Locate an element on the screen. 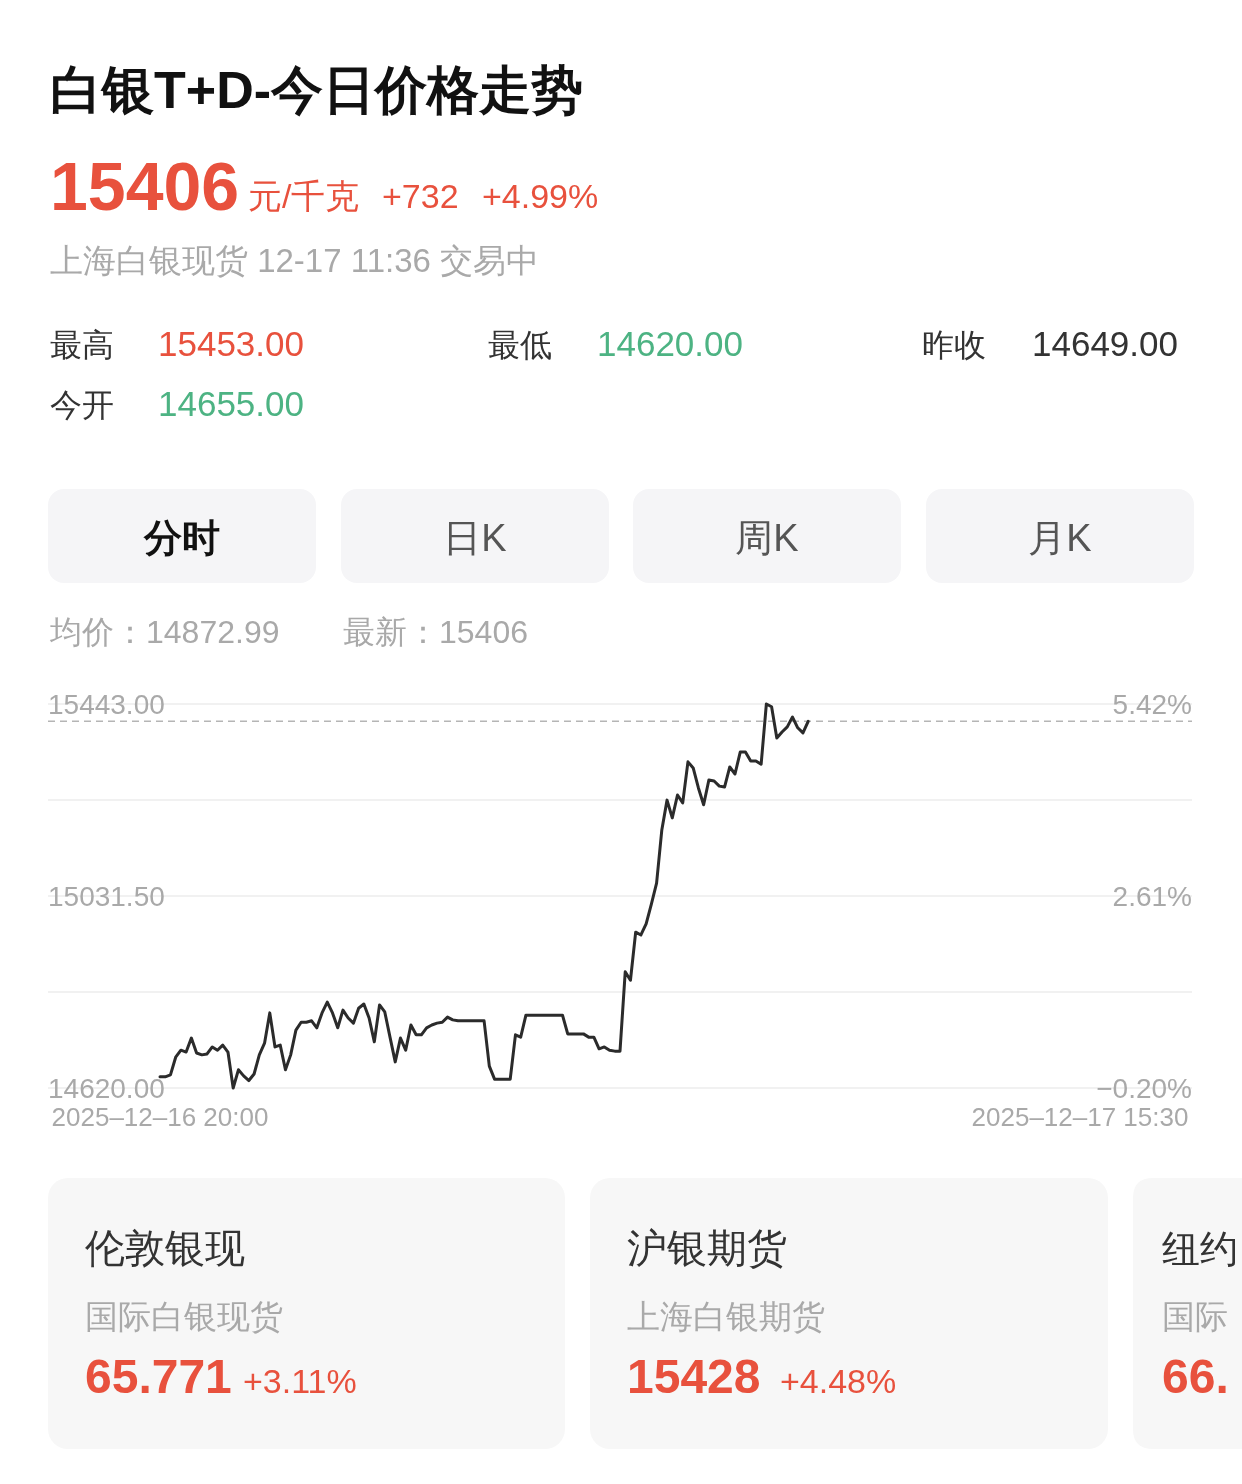 Image resolution: width=1242 pixels, height=1484 pixels. text: 元/千克 is located at coordinates (304, 196).